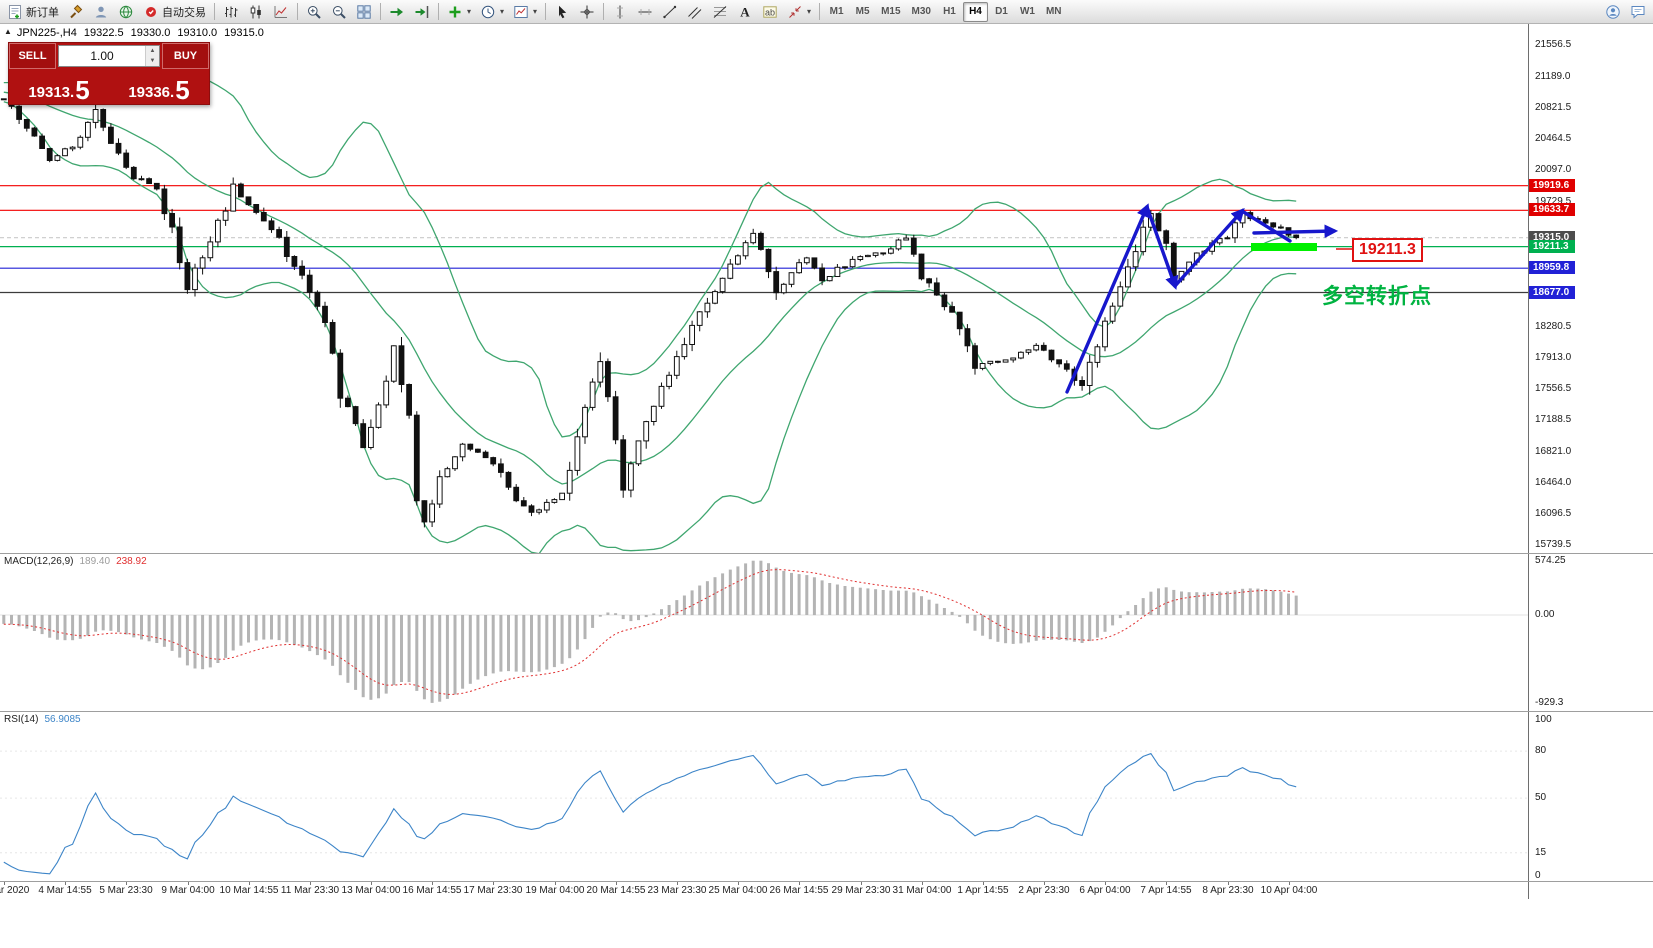 Image resolution: width=1653 pixels, height=948 pixels. What do you see at coordinates (975, 11) in the screenshot?
I see `timeframe-h4-button: H4` at bounding box center [975, 11].